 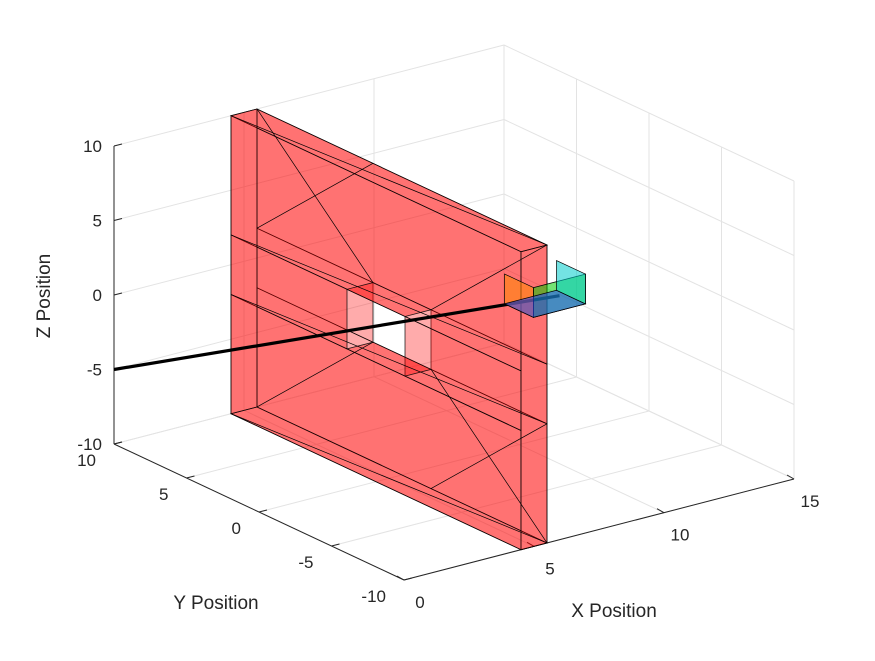 I want to click on x-tick-label: 5, so click(x=549, y=568).